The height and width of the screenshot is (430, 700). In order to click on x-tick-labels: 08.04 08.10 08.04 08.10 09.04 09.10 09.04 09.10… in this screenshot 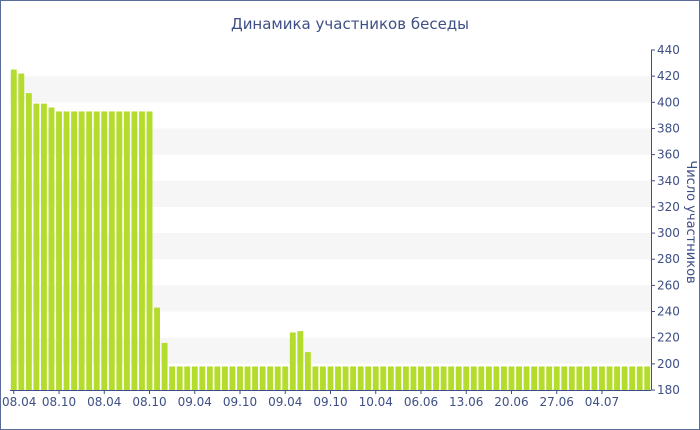, I will do `click(310, 402)`.